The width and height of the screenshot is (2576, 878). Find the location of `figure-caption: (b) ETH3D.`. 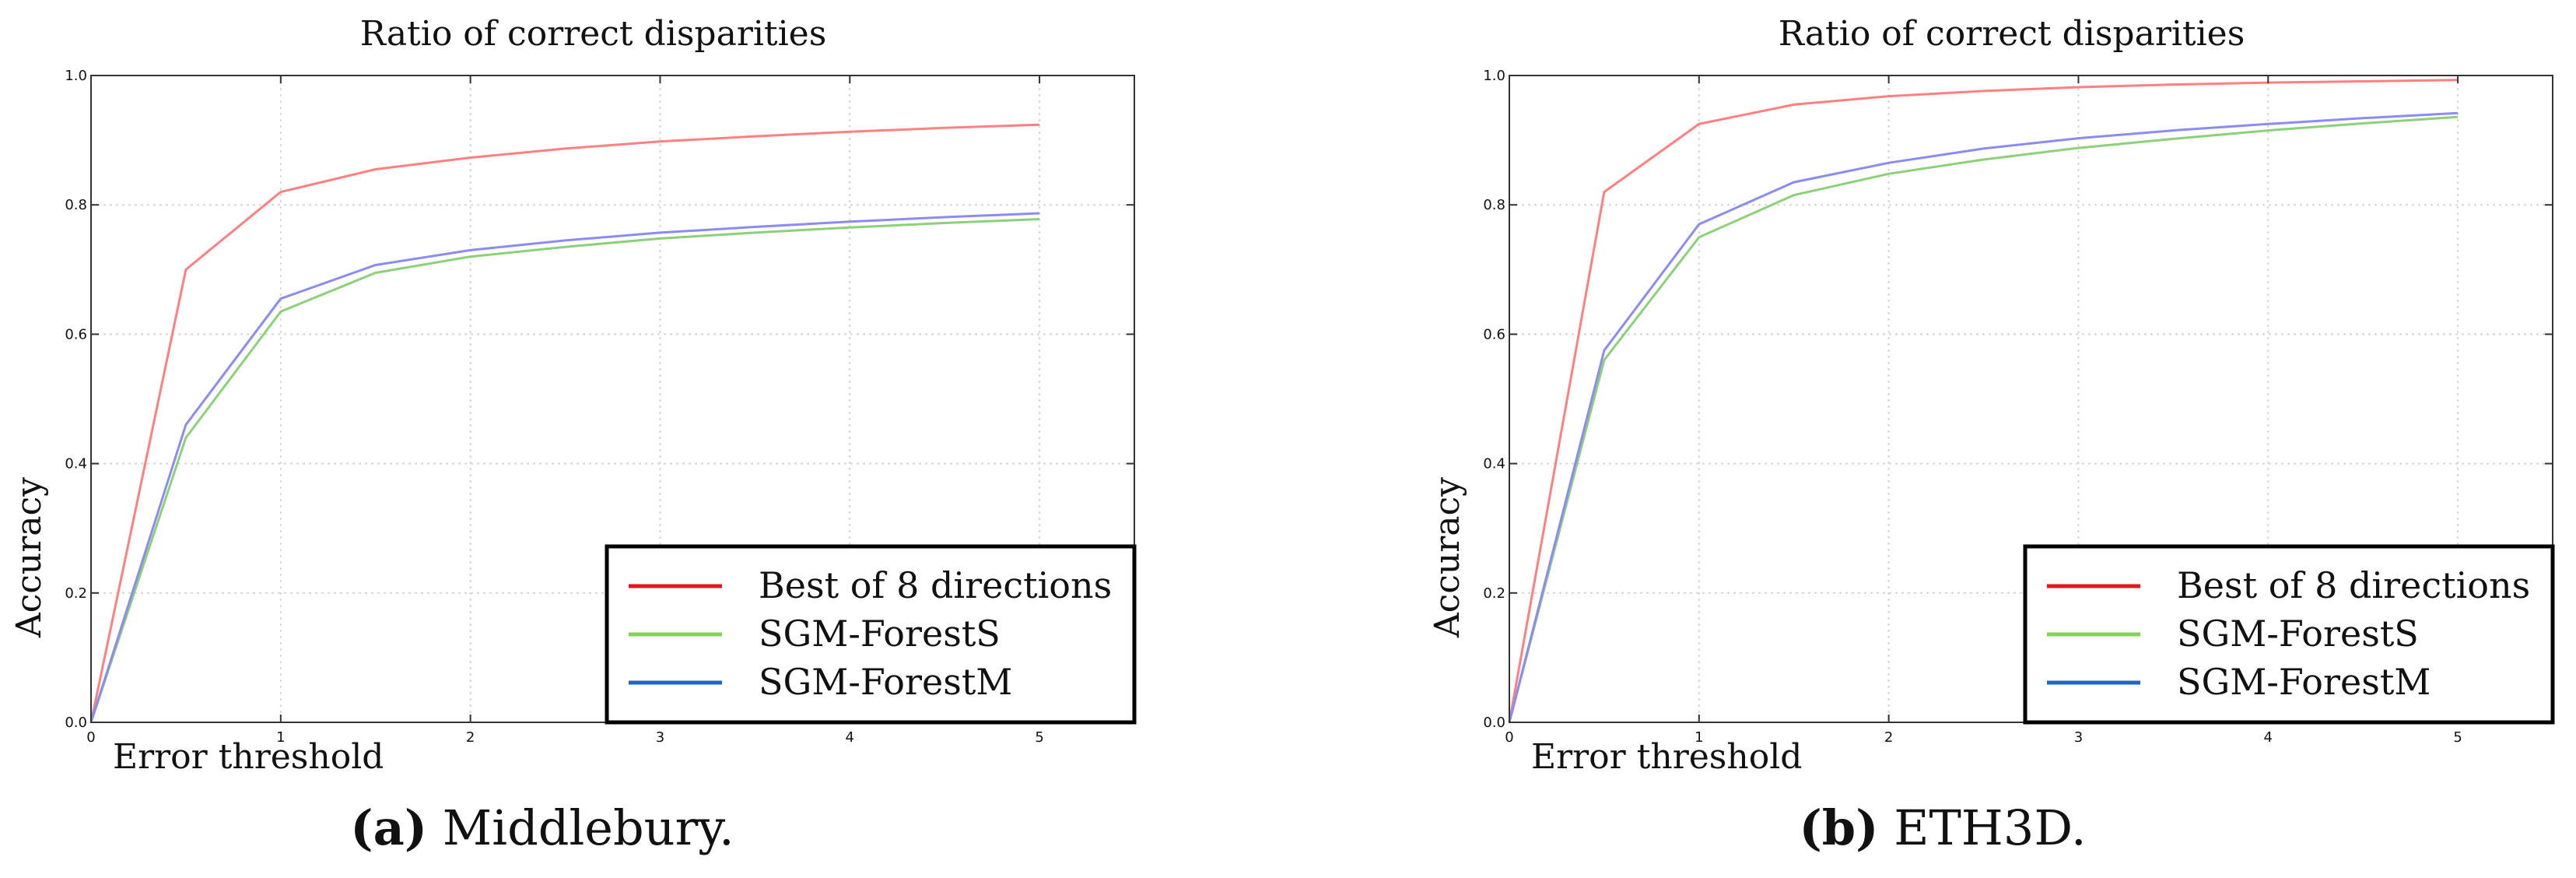

figure-caption: (b) ETH3D. is located at coordinates (1943, 828).